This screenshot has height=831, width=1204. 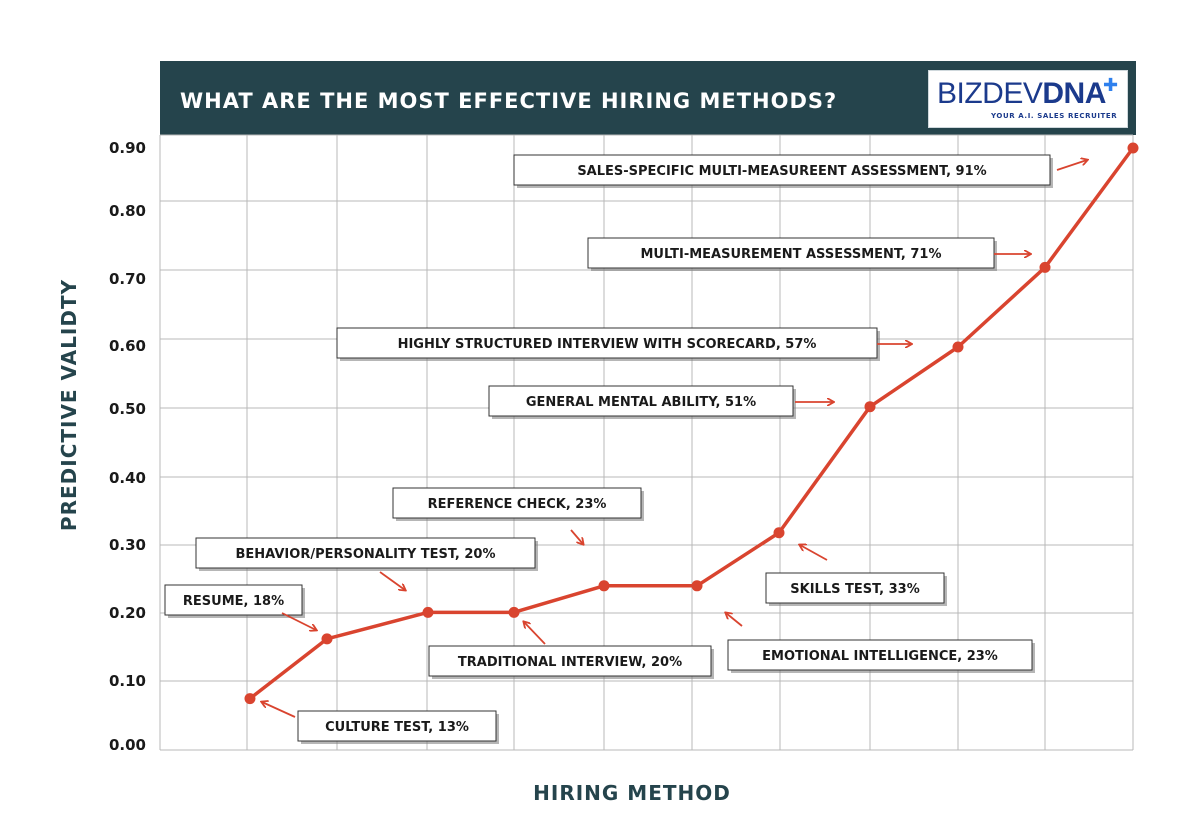 I want to click on callout: EMOTIONAL INTELLIGENCE, 23%, so click(x=880, y=643).